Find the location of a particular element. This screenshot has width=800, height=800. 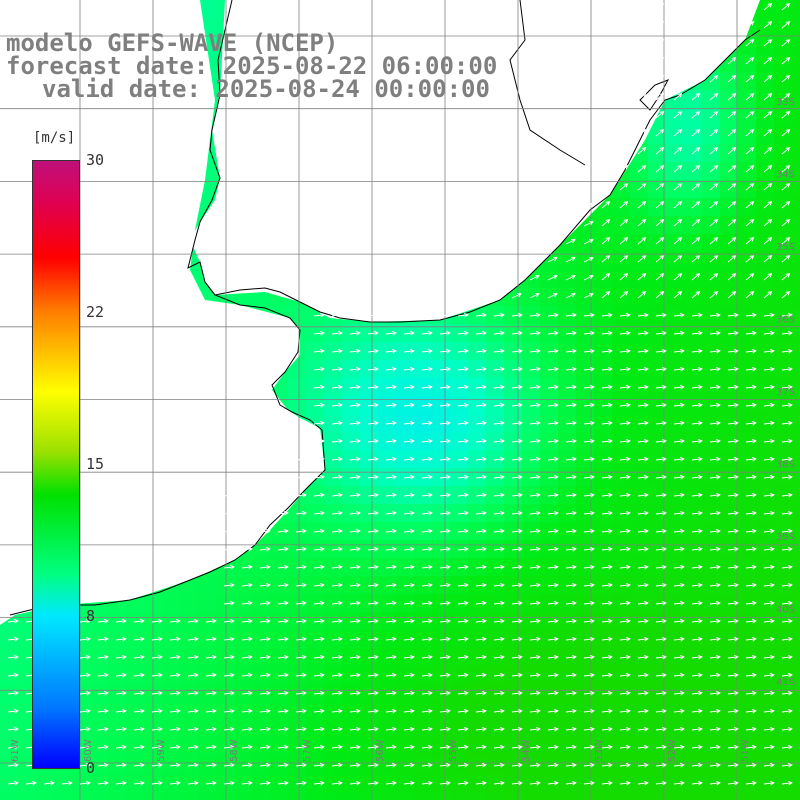

latitude-label: 40S is located at coordinates (785, 610).